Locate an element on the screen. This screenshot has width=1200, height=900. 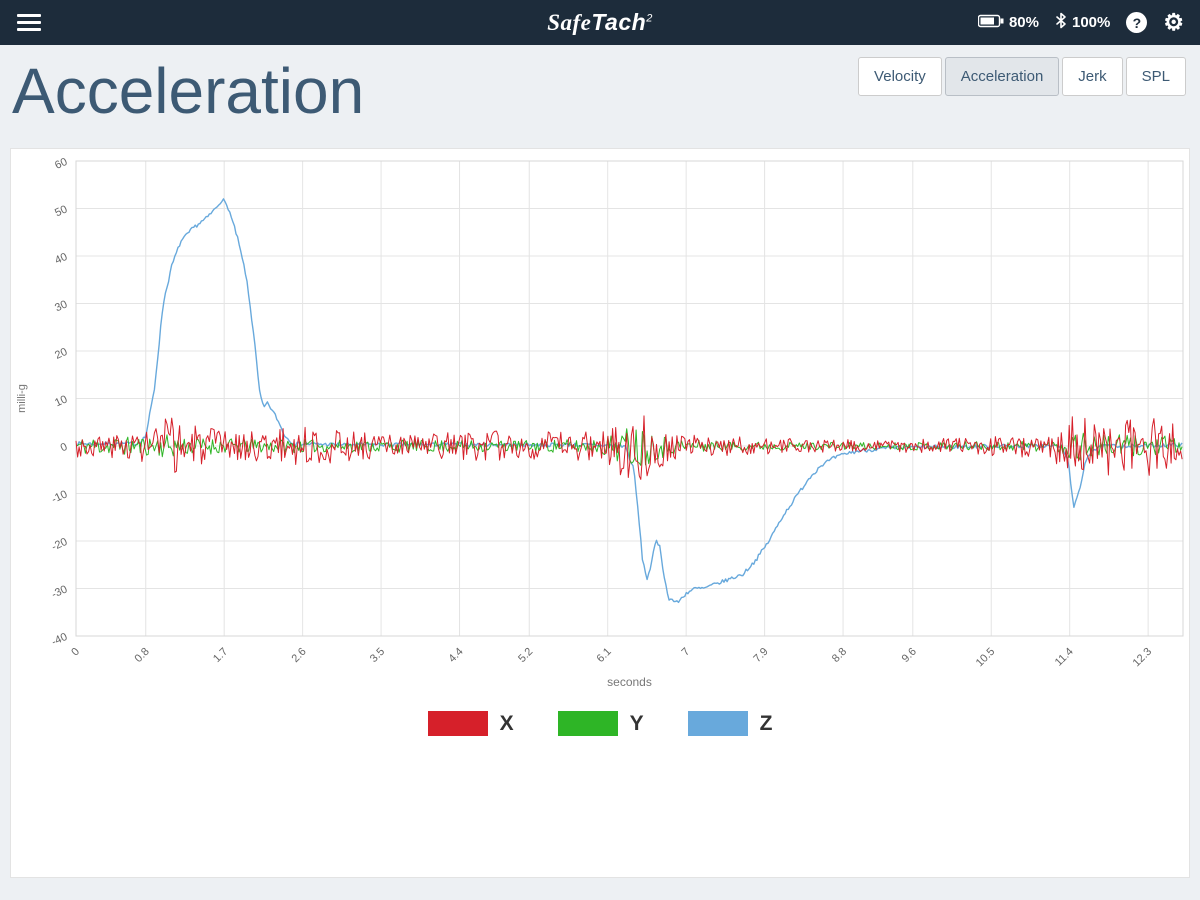
legend-item-y: Y is located at coordinates (600, 723).